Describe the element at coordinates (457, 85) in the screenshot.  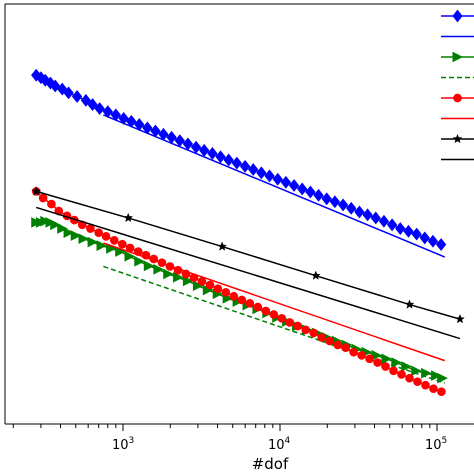
I see `legend` at that location.